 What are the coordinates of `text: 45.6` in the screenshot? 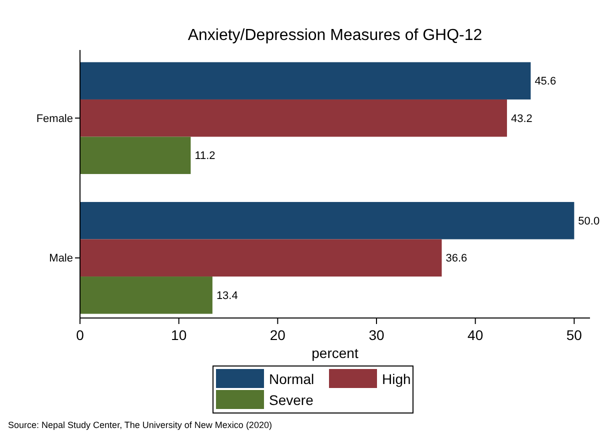 It's located at (545, 82).